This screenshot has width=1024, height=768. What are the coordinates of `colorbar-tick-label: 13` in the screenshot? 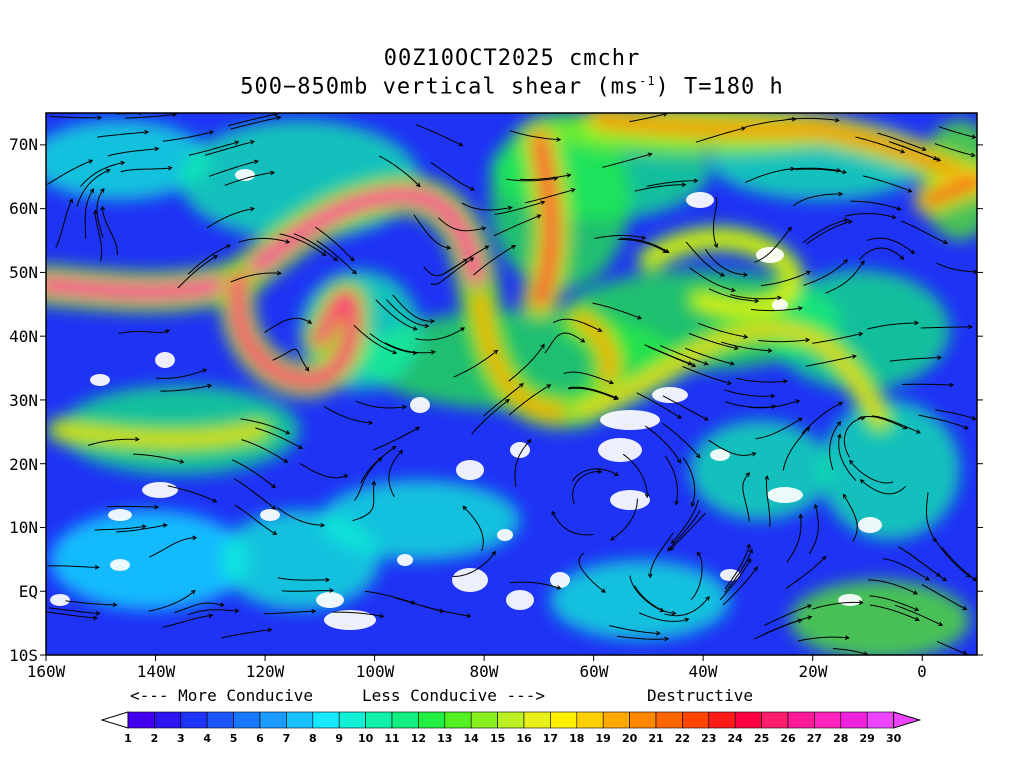 It's located at (445, 738).